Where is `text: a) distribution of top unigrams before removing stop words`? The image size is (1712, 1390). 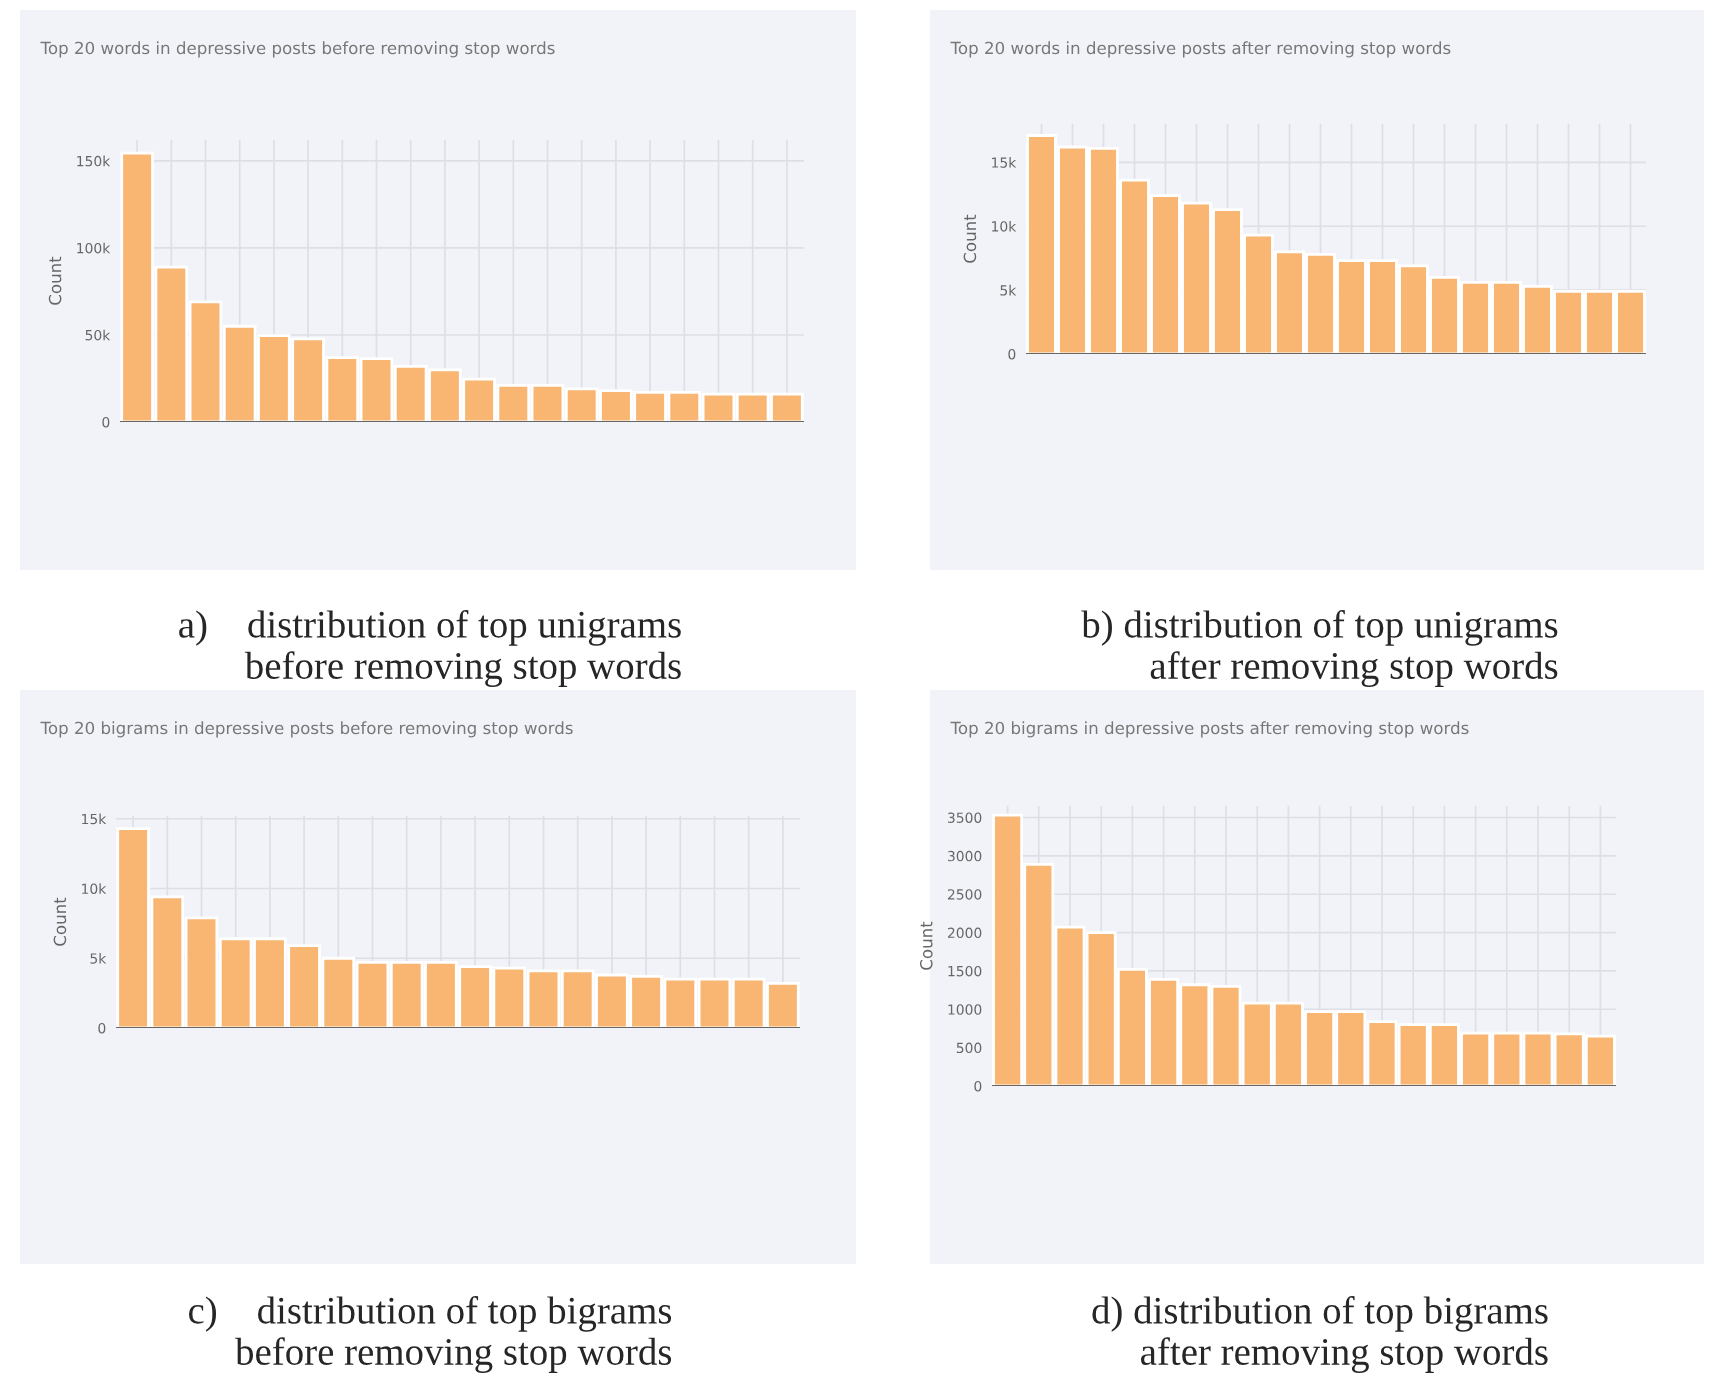
text: a) distribution of top unigrams before removing stop words is located at coordinates (430, 649).